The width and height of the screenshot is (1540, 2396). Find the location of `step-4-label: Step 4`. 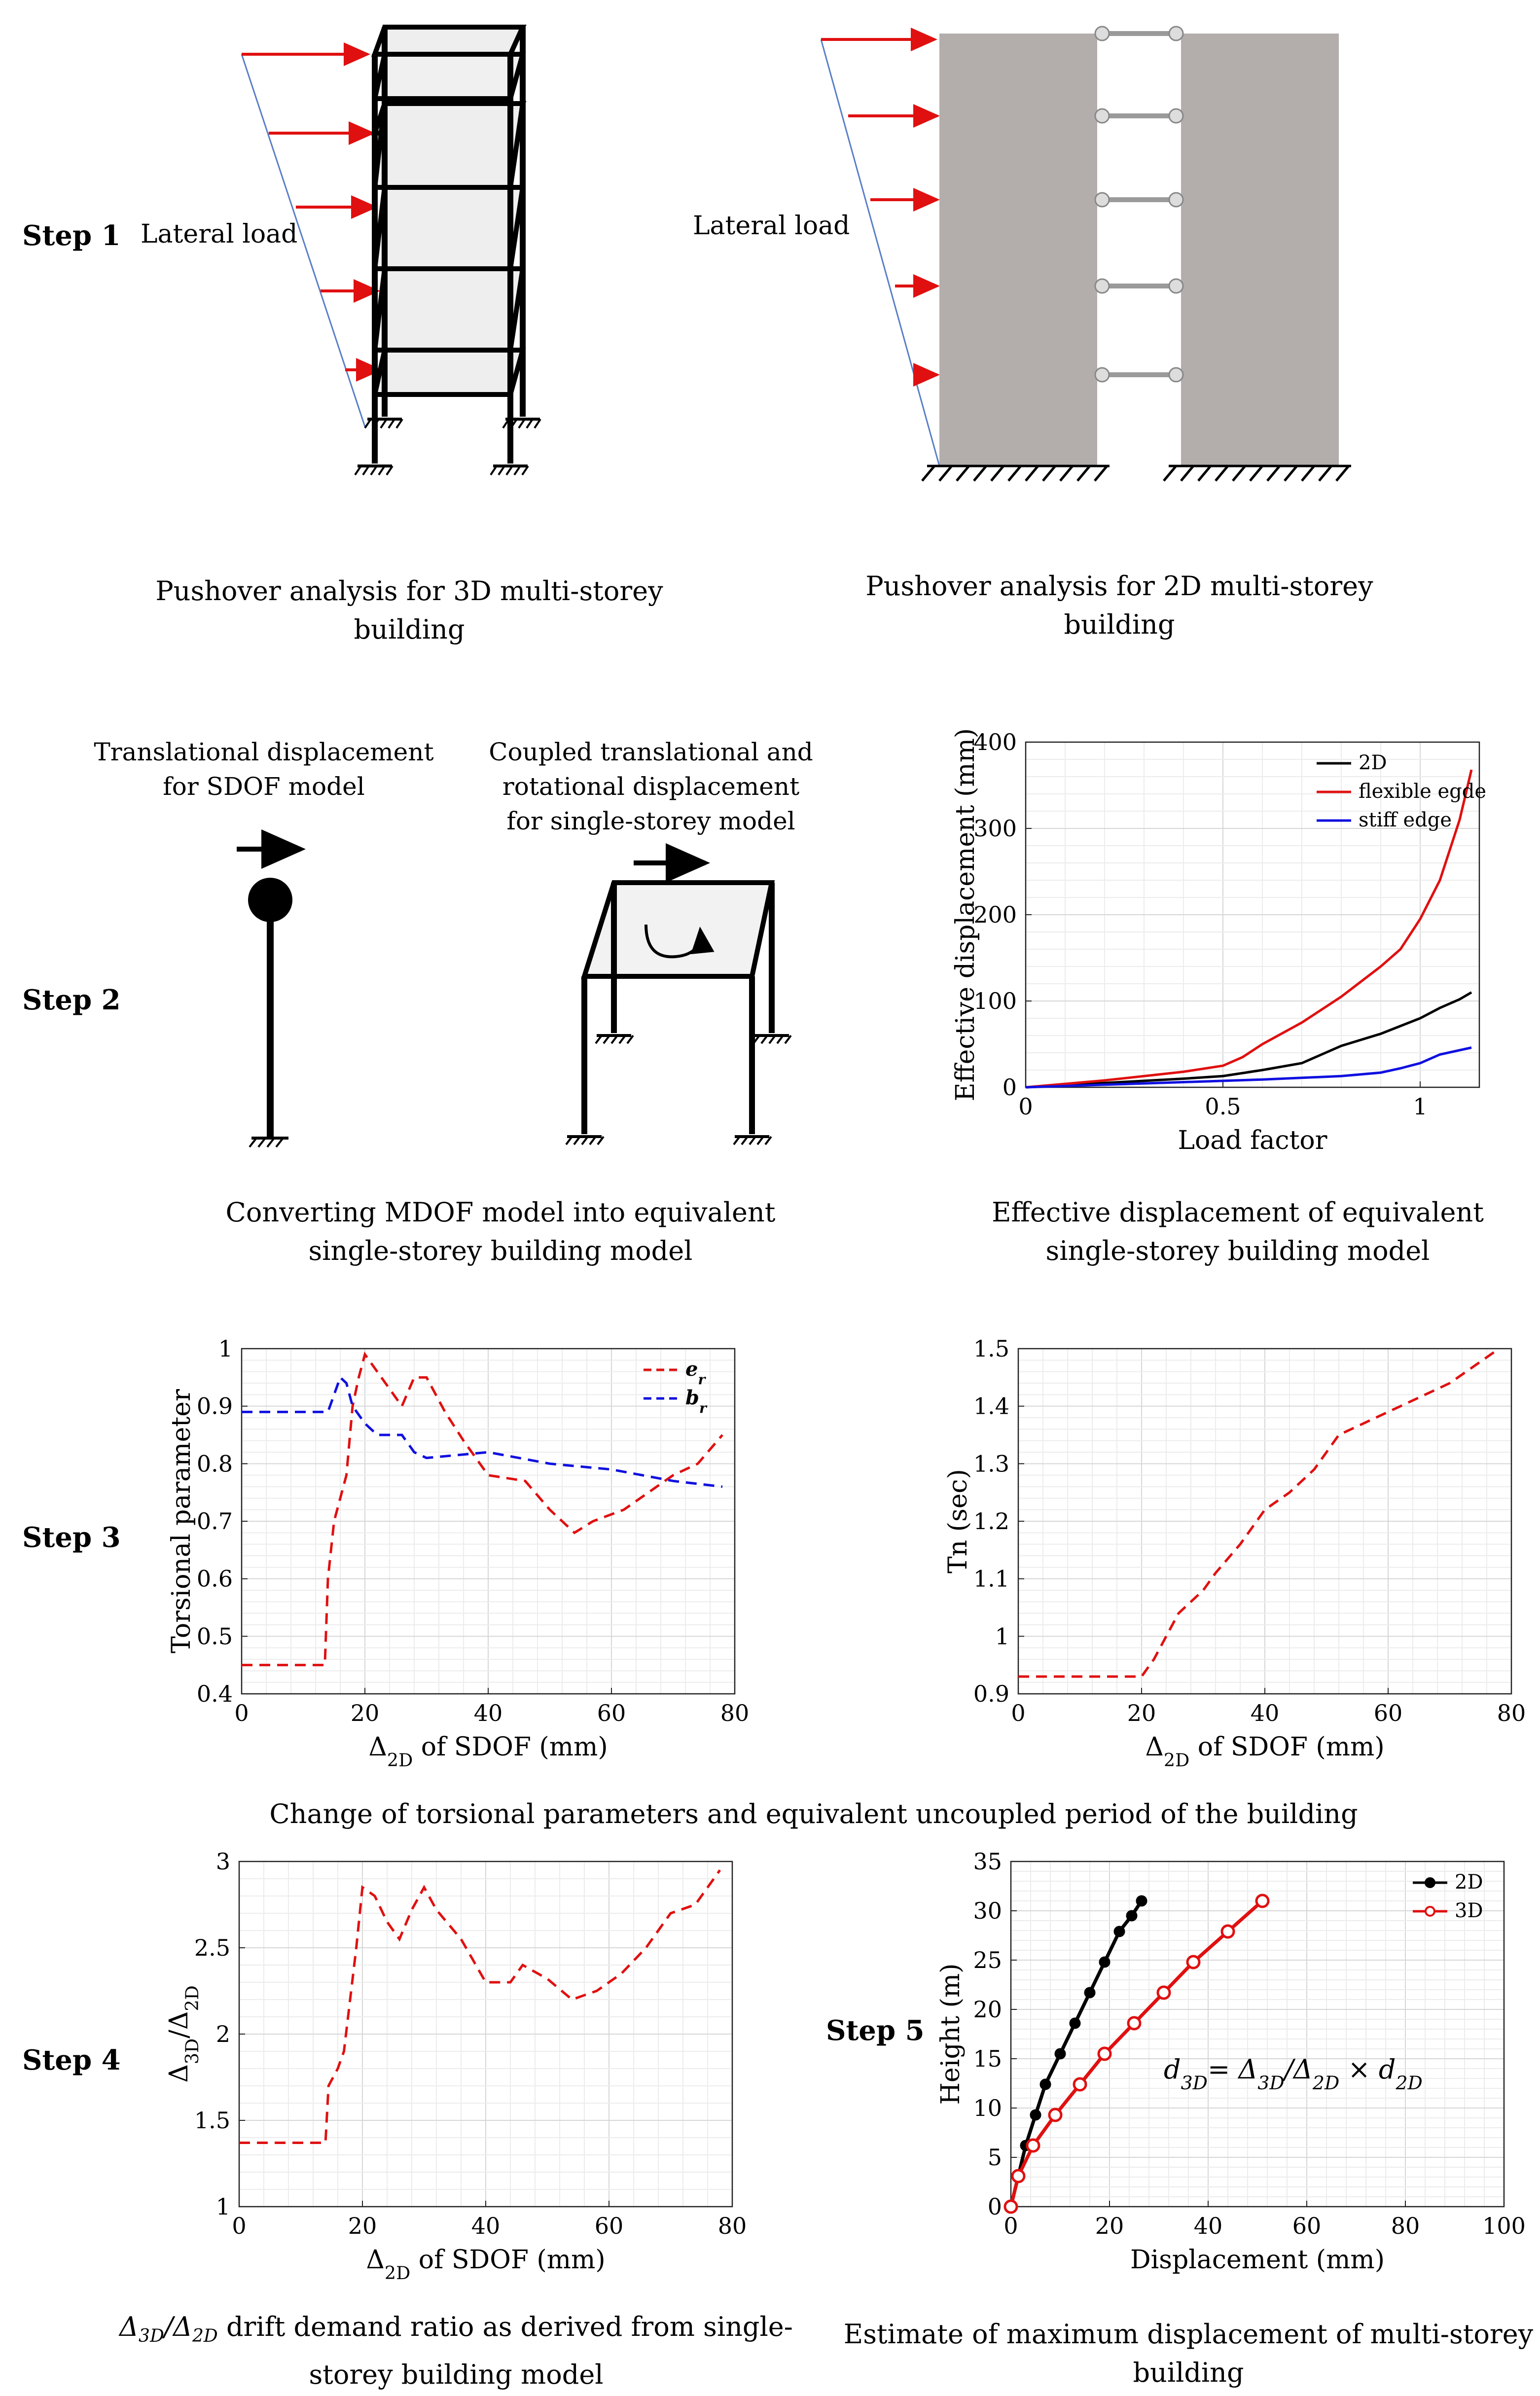

step-4-label: Step 4 is located at coordinates (71, 2060).